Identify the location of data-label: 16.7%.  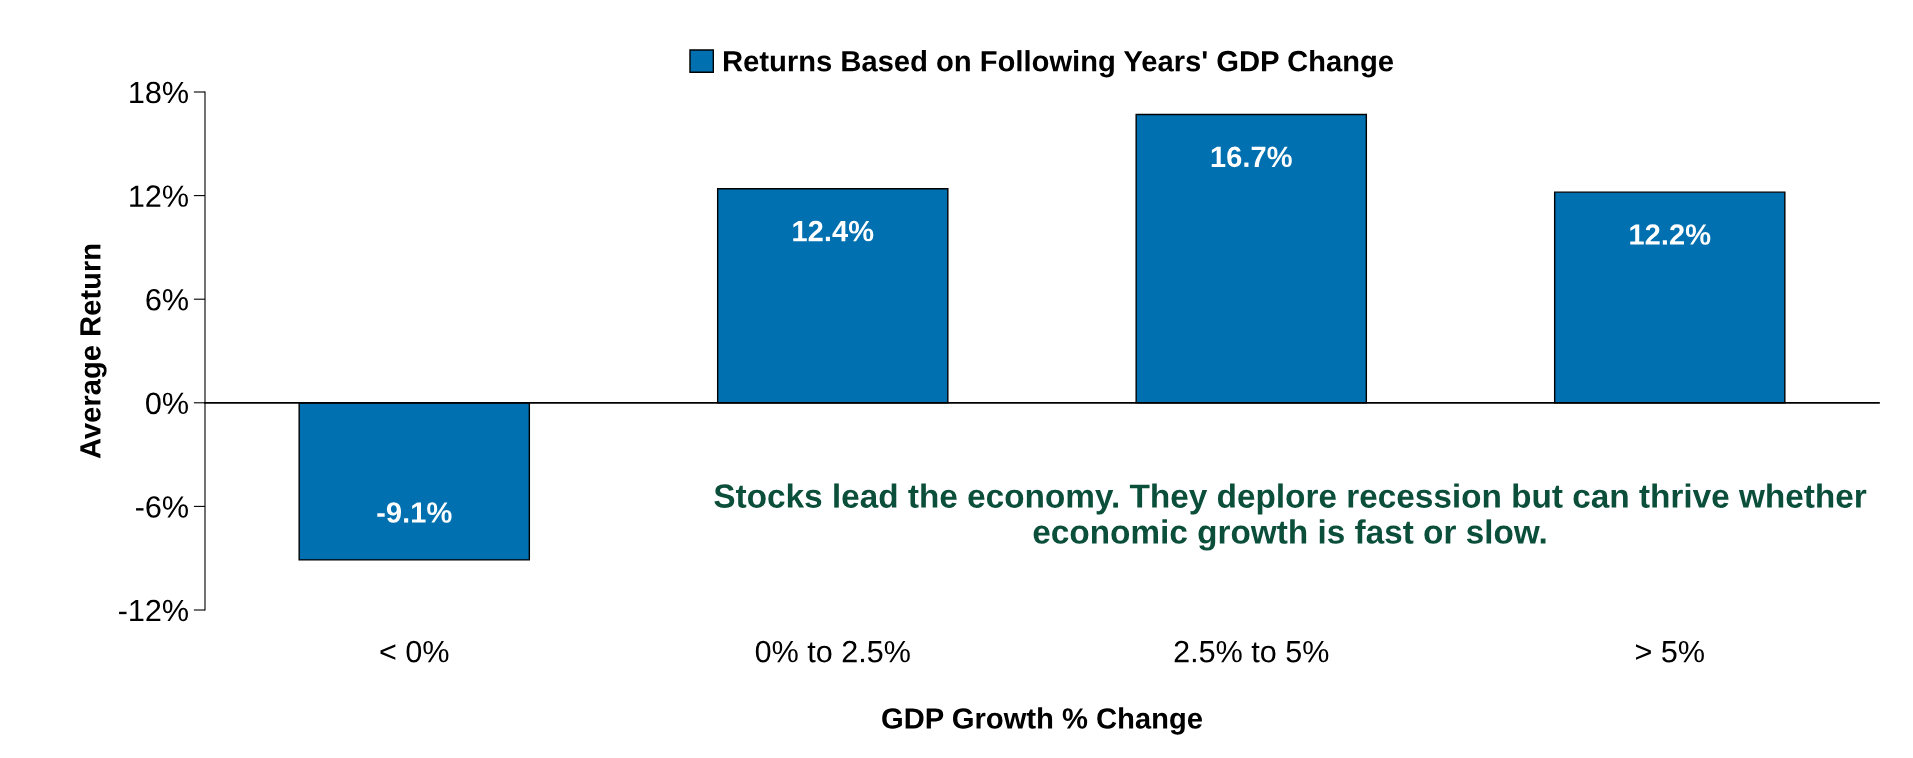
(1251, 157).